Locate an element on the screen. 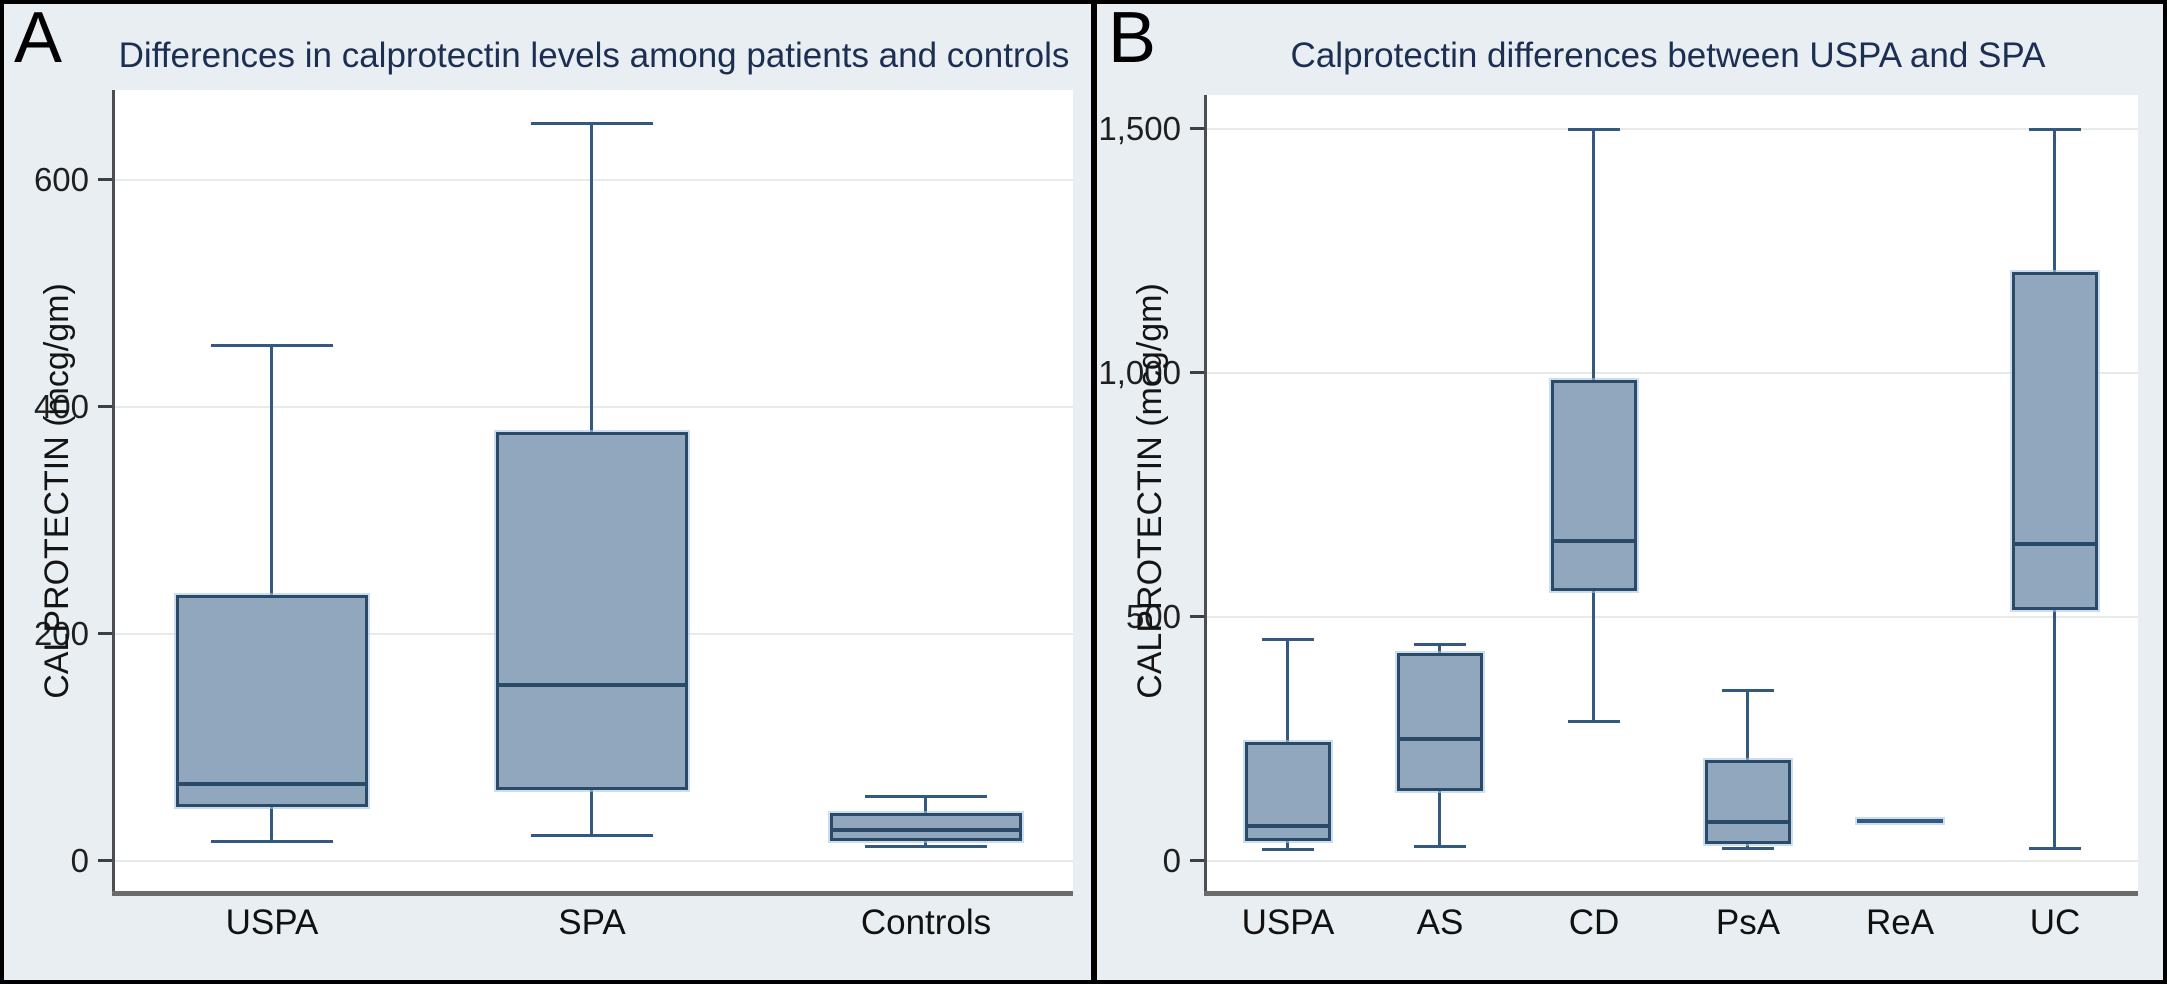 The image size is (2167, 984). box-AS-median is located at coordinates (1440, 739).